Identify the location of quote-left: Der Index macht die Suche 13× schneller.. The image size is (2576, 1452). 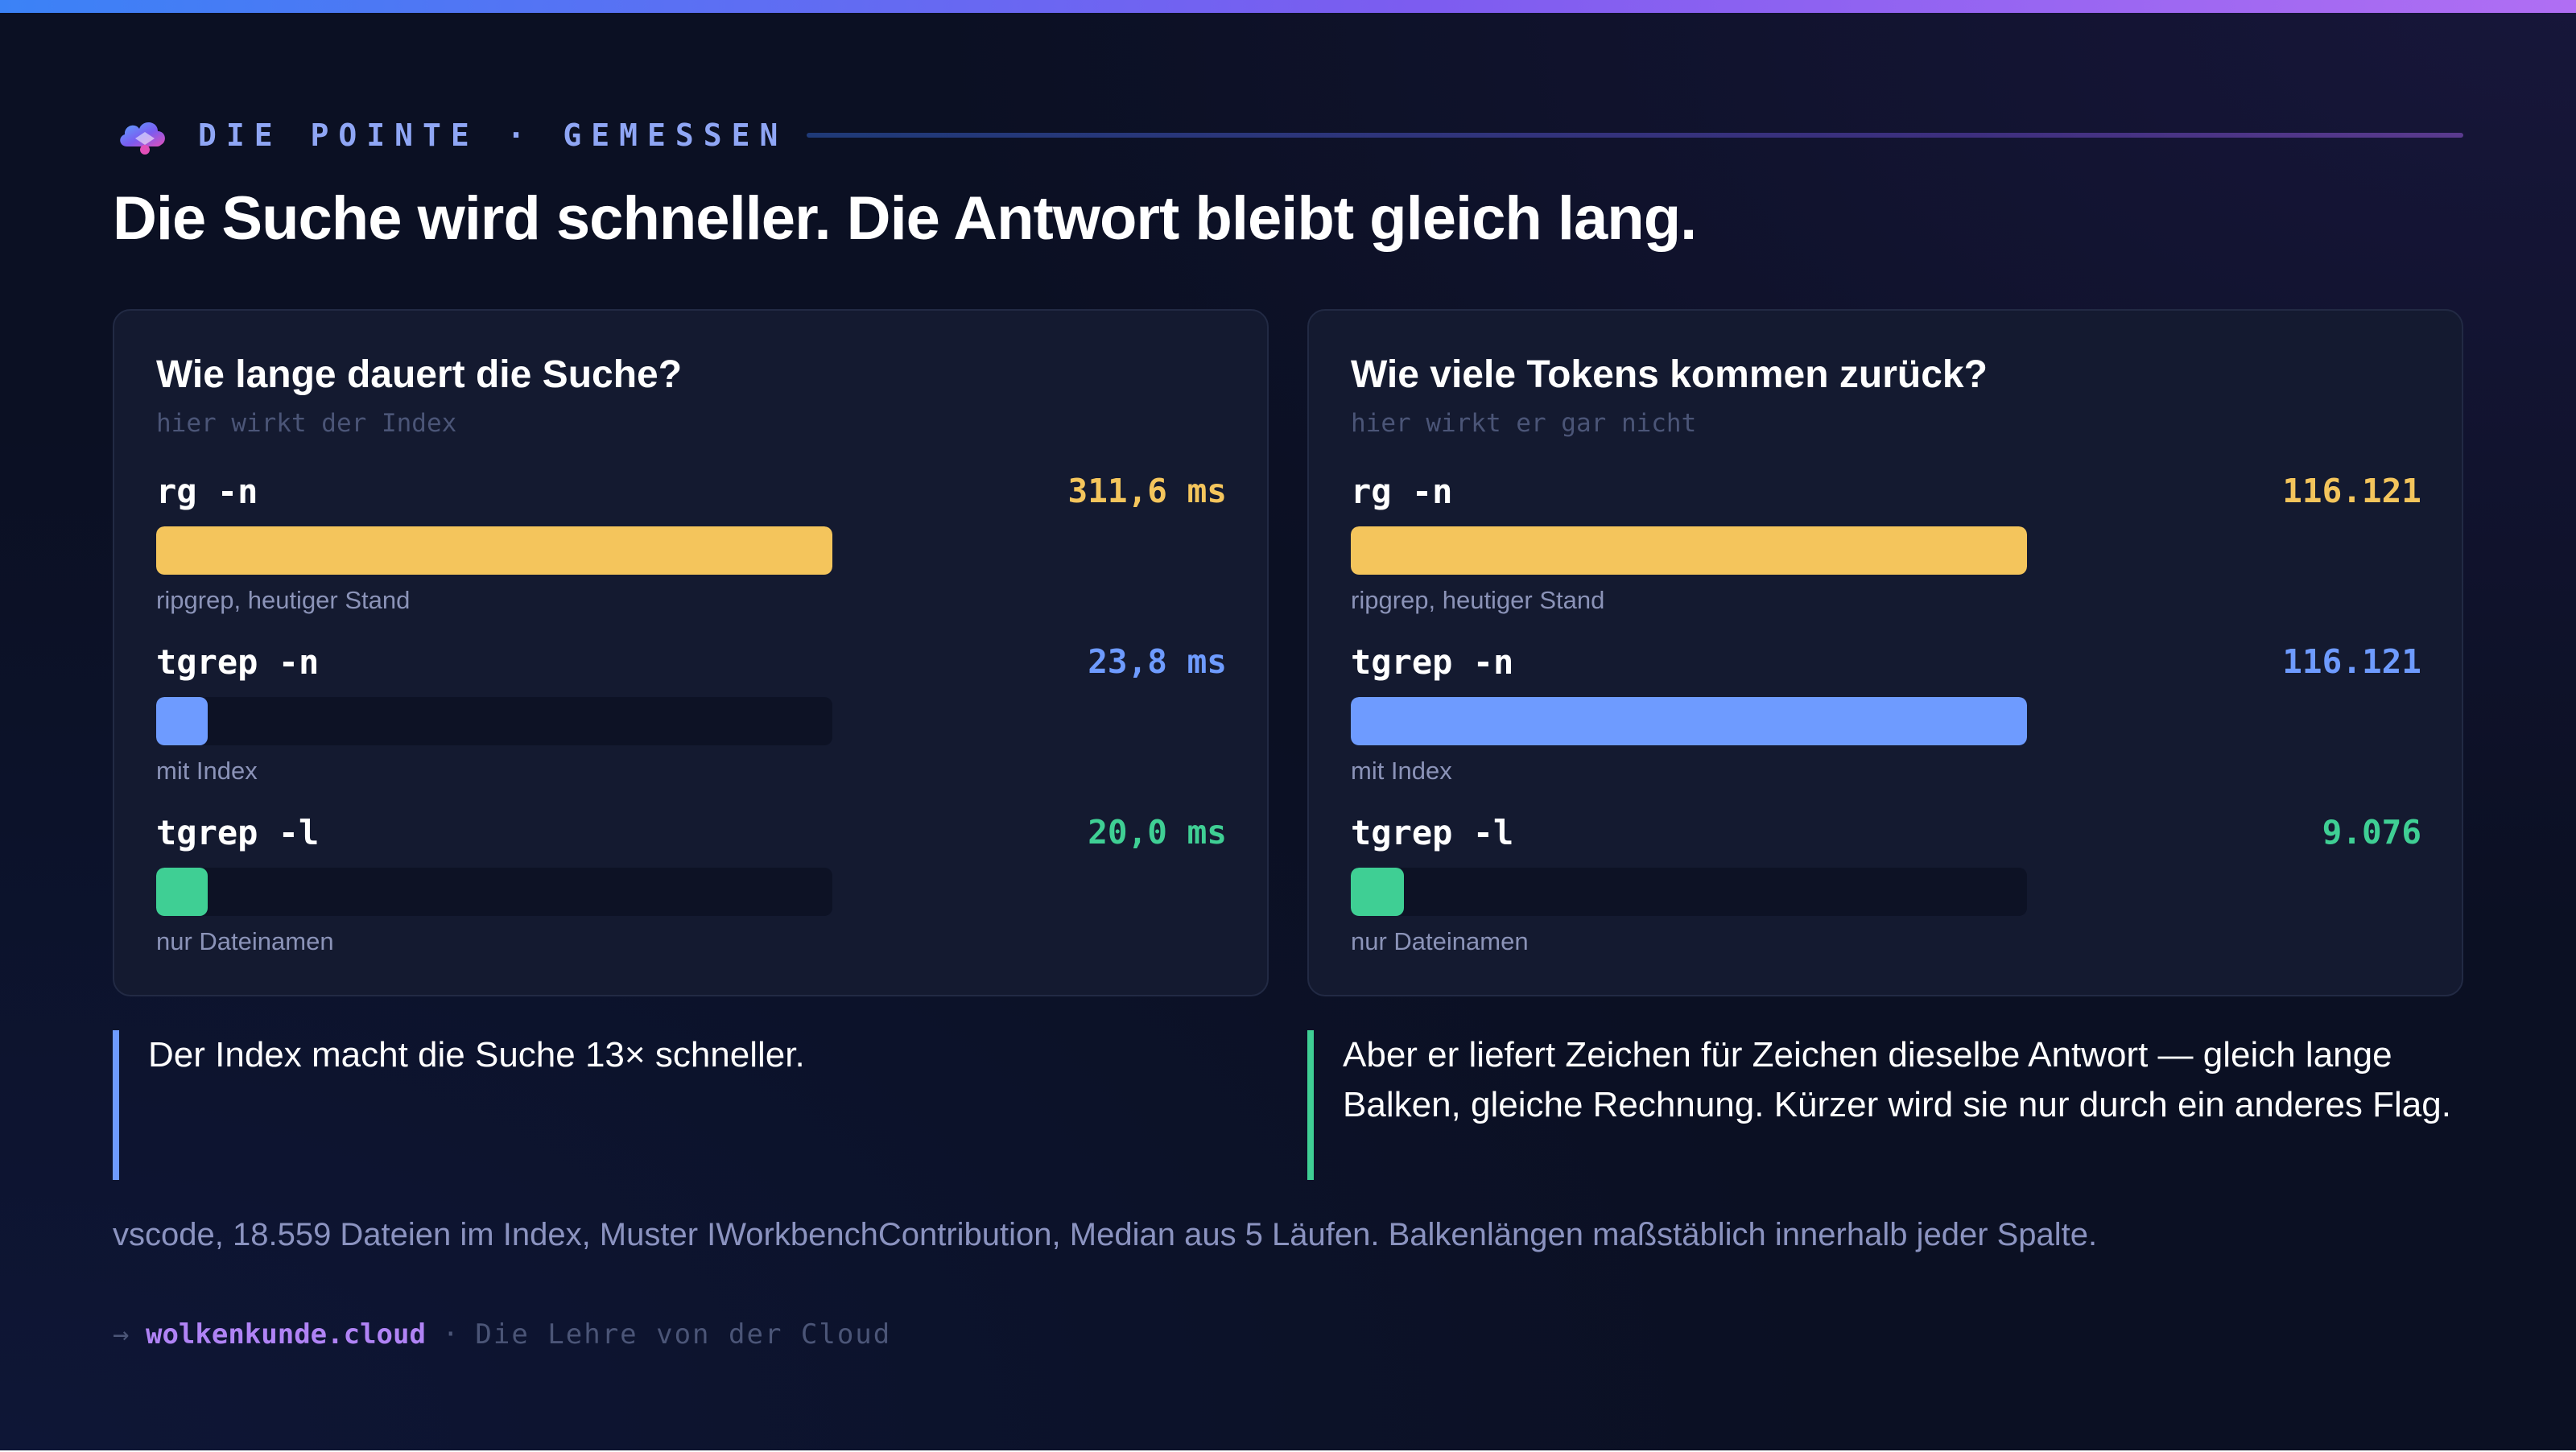
(691, 1105).